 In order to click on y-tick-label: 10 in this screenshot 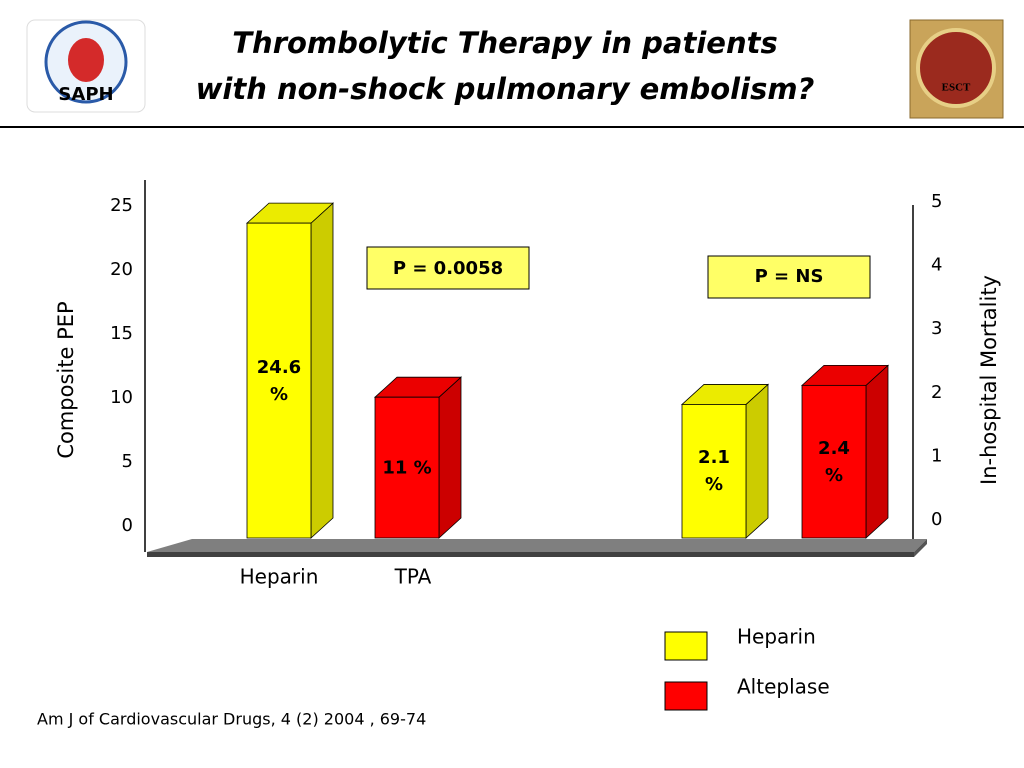, I will do `click(121, 397)`.